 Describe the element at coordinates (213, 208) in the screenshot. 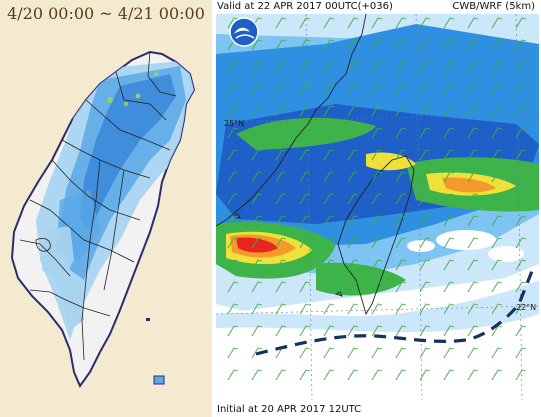

I see `panel-divider` at that location.